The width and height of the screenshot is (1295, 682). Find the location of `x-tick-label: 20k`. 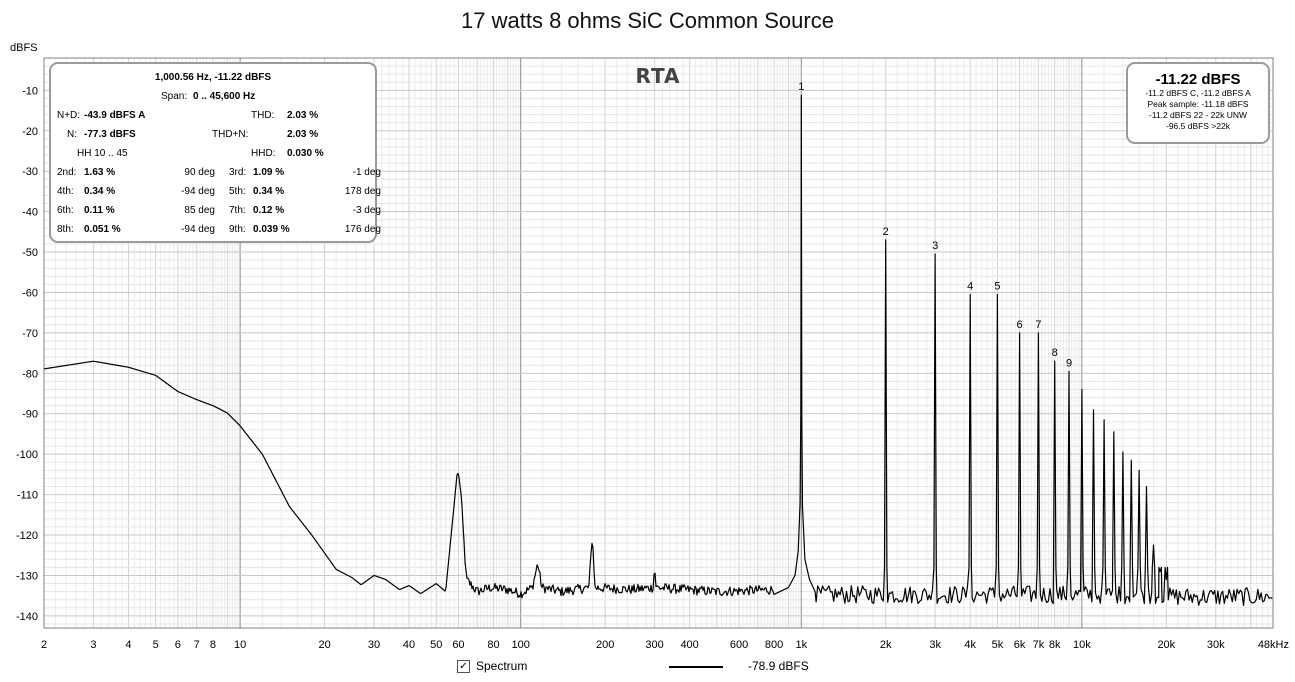

x-tick-label: 20k is located at coordinates (1166, 645).